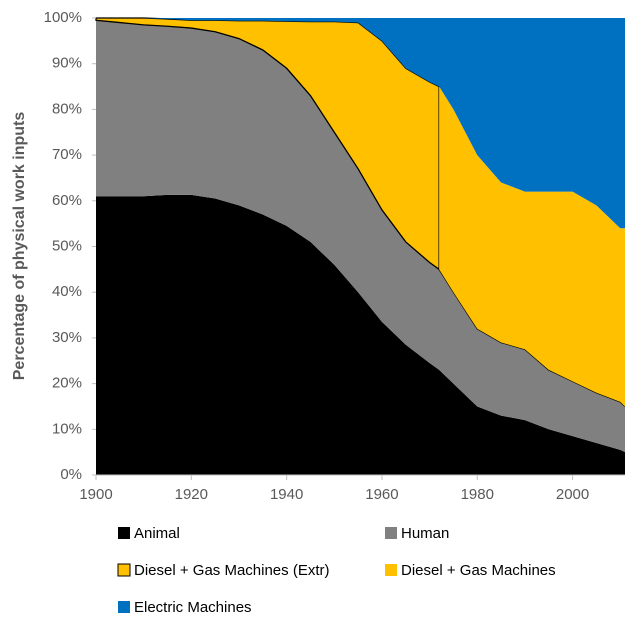 The height and width of the screenshot is (617, 625). I want to click on y-tick-label: 30%, so click(67, 337).